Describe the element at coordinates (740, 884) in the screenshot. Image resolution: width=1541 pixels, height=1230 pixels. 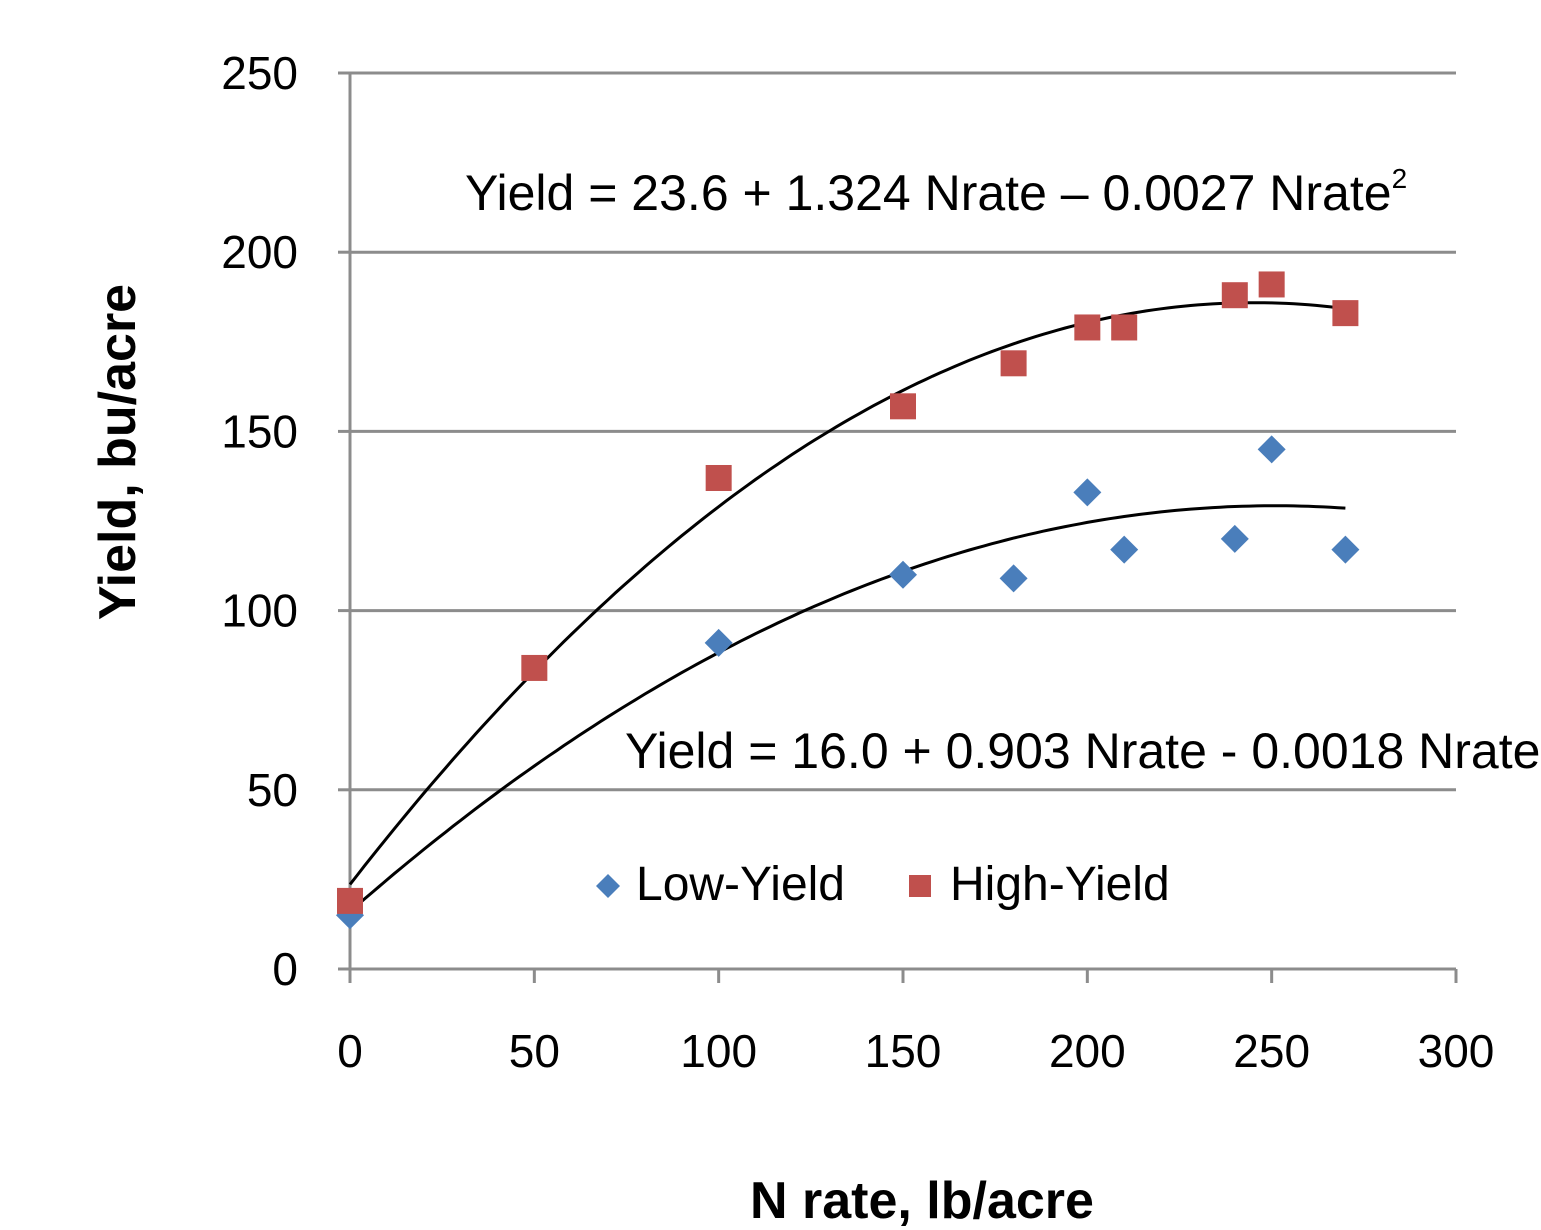
I see `legend-label-low-yield: Low-Yield` at that location.